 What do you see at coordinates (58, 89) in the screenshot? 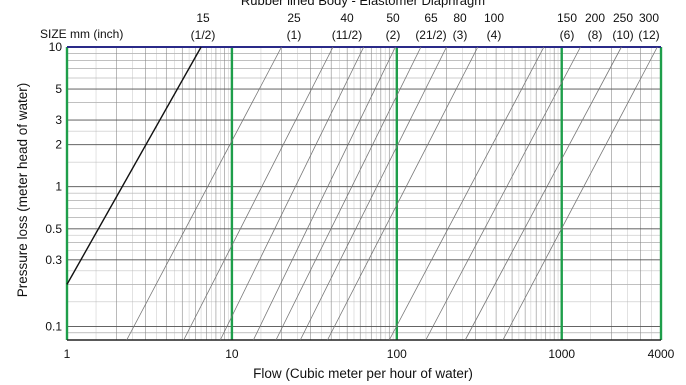
I see `y-tick-label: 5` at bounding box center [58, 89].